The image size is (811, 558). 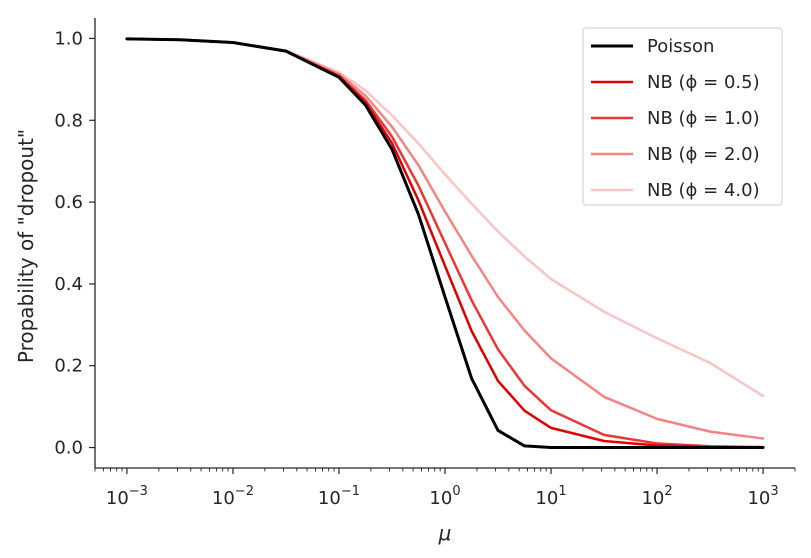 I want to click on y-axis-title: Propability of "dropout", so click(x=26, y=246).